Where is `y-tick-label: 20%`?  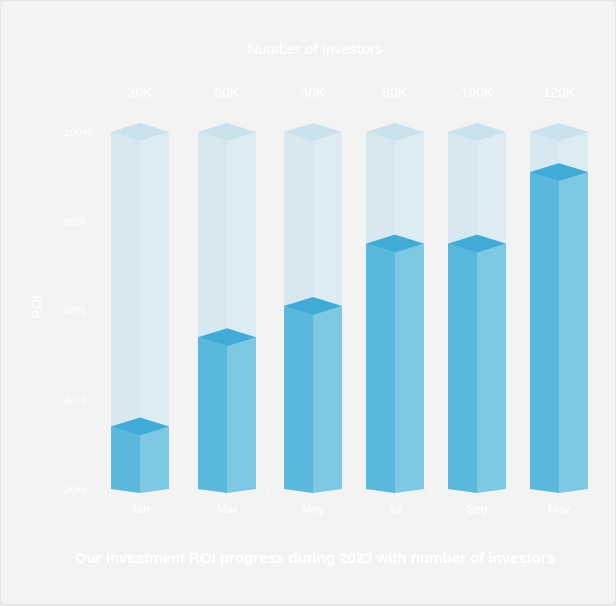
y-tick-label: 20% is located at coordinates (75, 490).